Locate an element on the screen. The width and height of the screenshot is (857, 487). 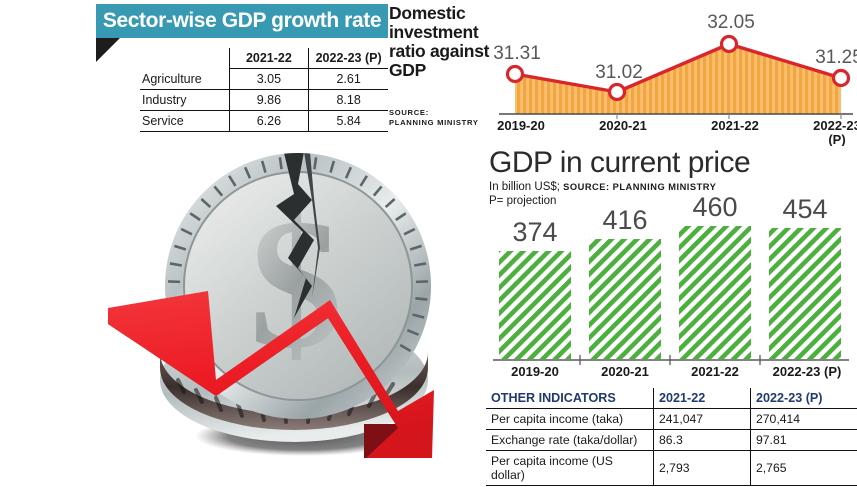
bar-x-tick-2020-21: 2020-21 is located at coordinates (625, 371).